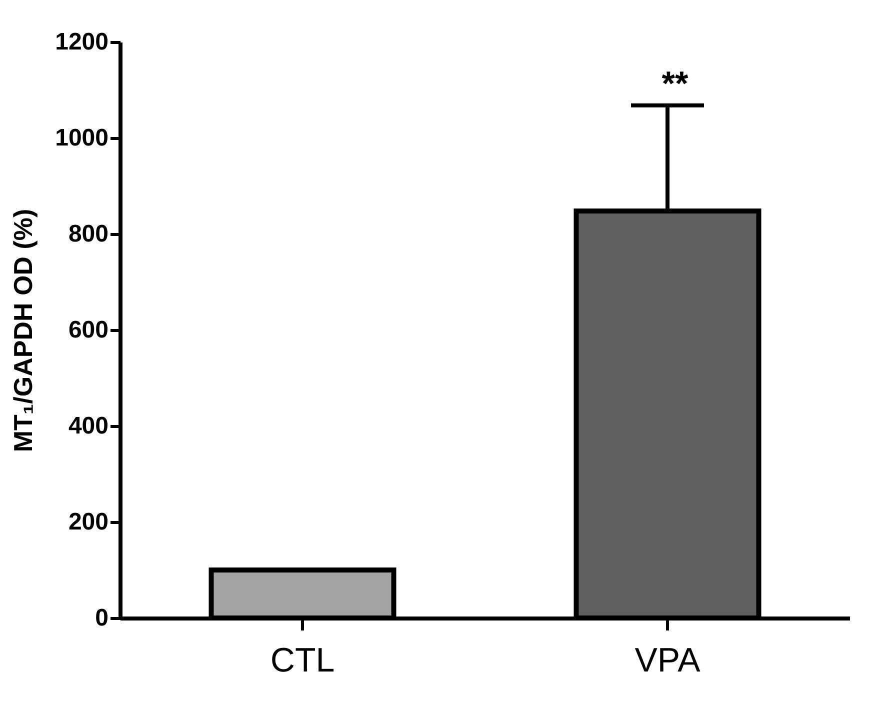 The image size is (885, 715). Describe the element at coordinates (23, 330) in the screenshot. I see `y-axis-title: MT₁/GAPDH OD (%)` at that location.